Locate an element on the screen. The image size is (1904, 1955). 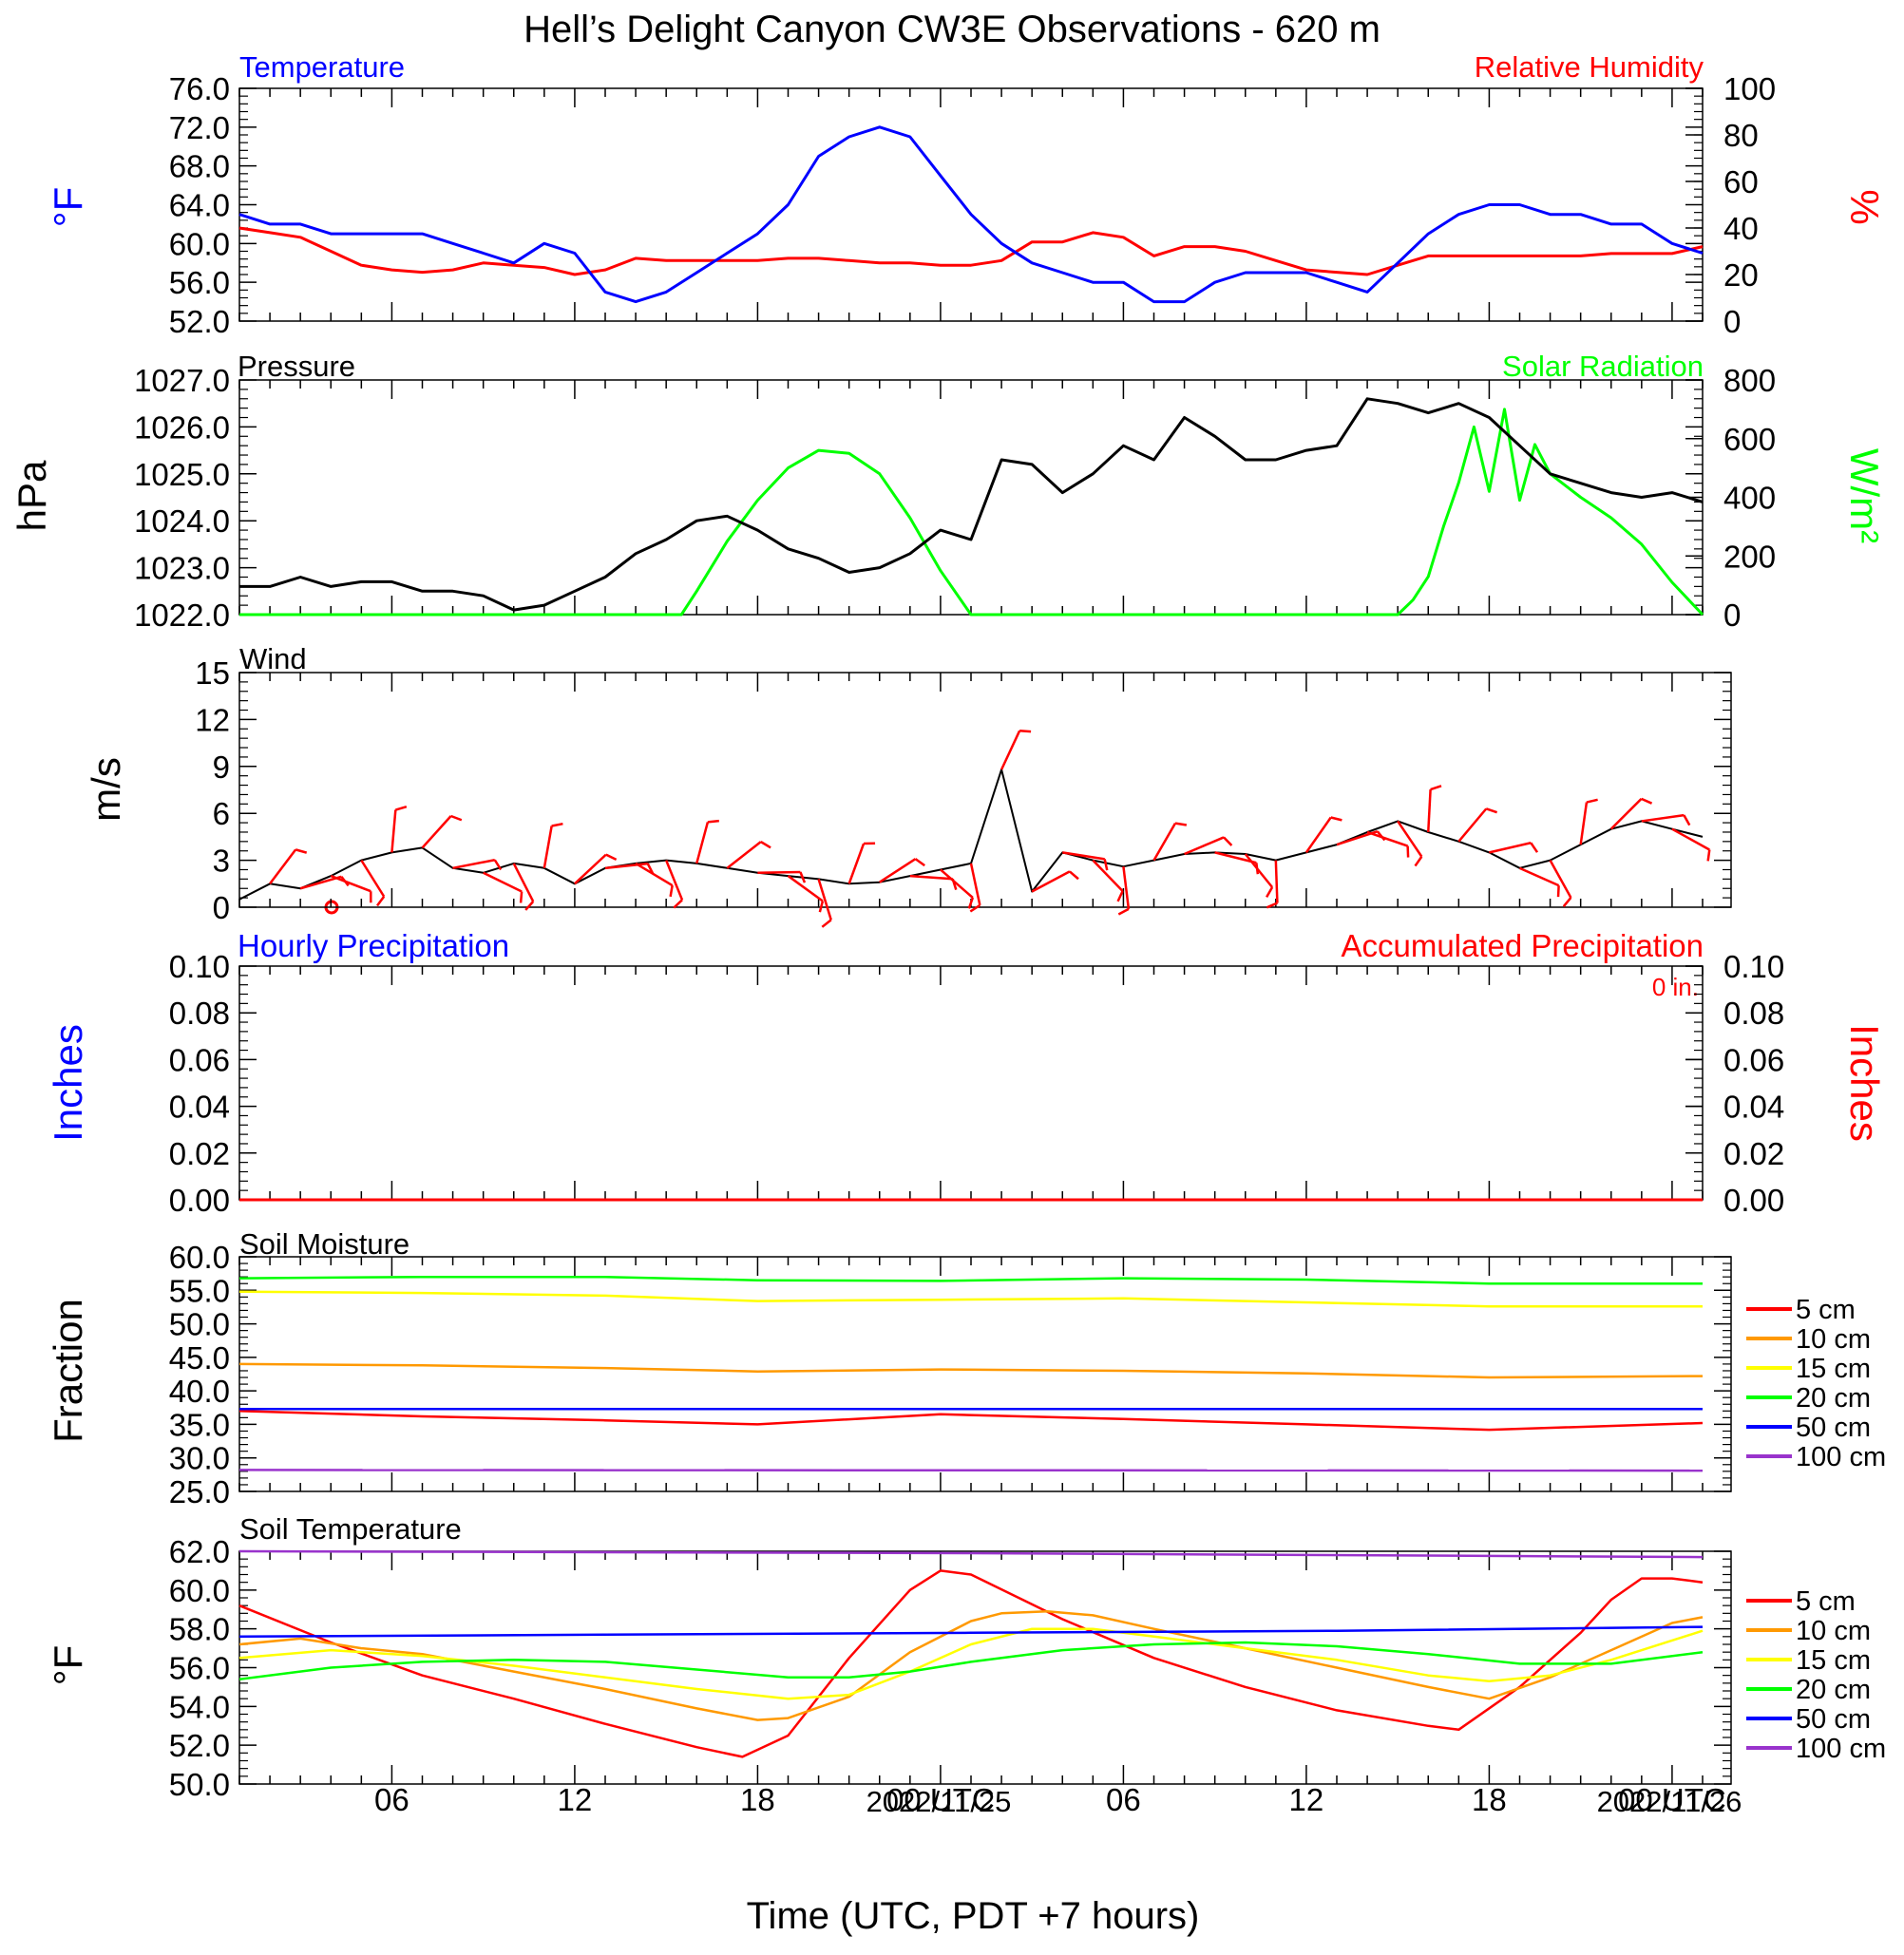
wind-tick-label: 0 is located at coordinates (221, 907).